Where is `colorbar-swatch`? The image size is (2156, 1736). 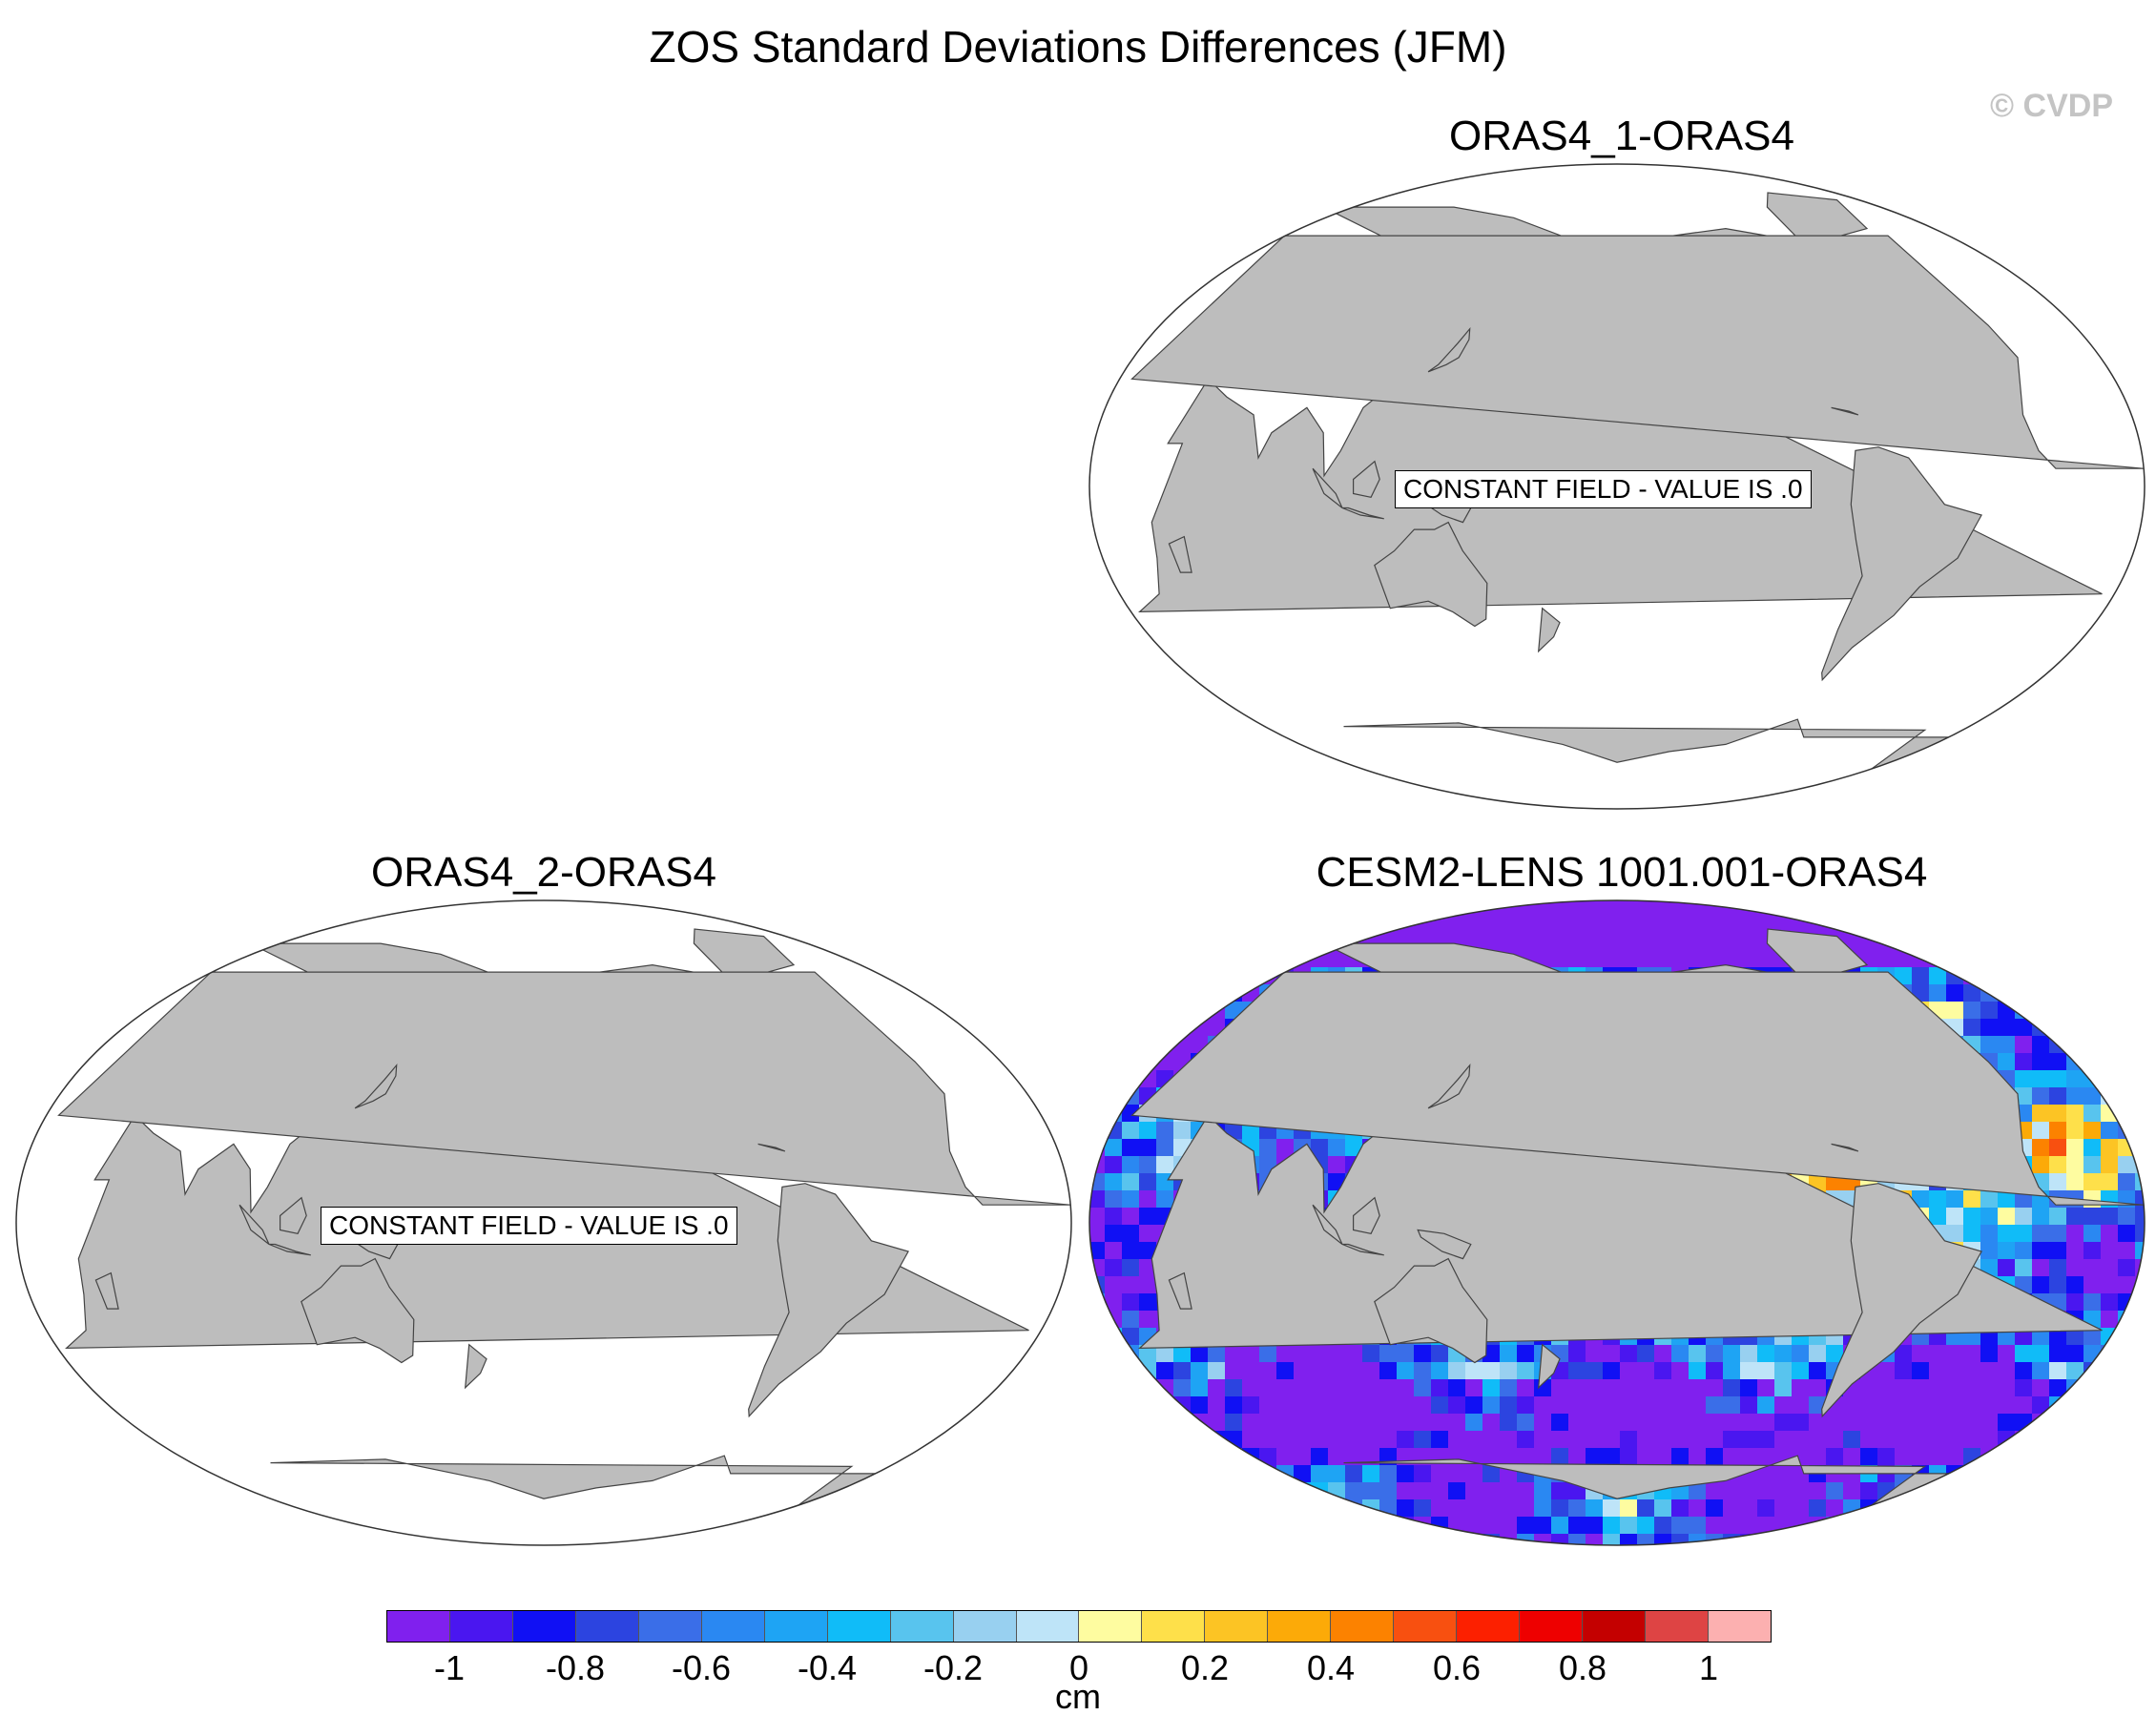 colorbar-swatch is located at coordinates (1677, 1626).